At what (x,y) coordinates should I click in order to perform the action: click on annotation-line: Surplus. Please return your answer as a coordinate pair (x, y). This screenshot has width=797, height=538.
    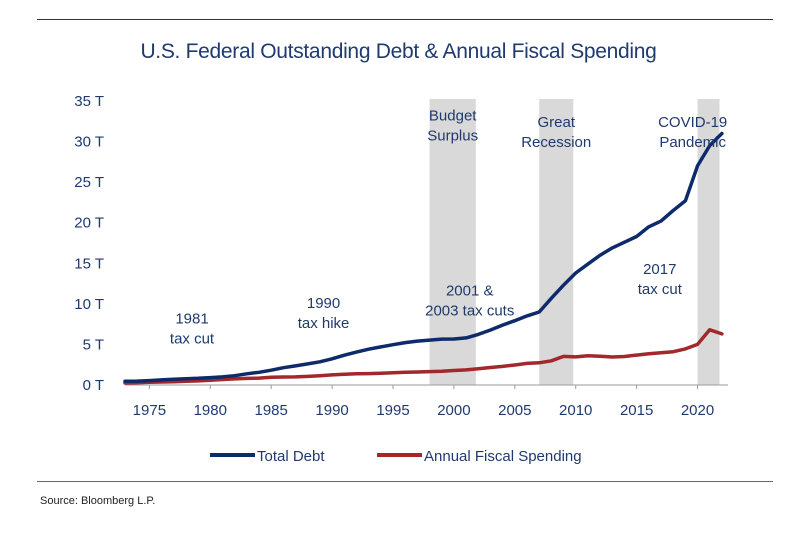
    Looking at the image, I should click on (452, 135).